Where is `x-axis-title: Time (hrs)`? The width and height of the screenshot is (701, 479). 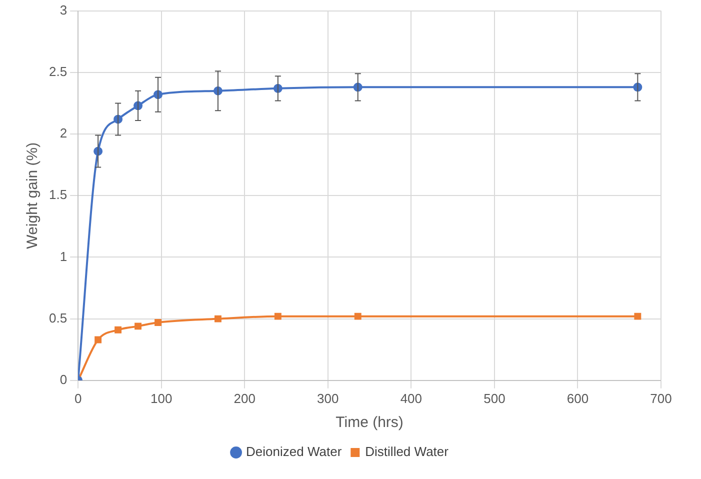
x-axis-title: Time (hrs) is located at coordinates (370, 423).